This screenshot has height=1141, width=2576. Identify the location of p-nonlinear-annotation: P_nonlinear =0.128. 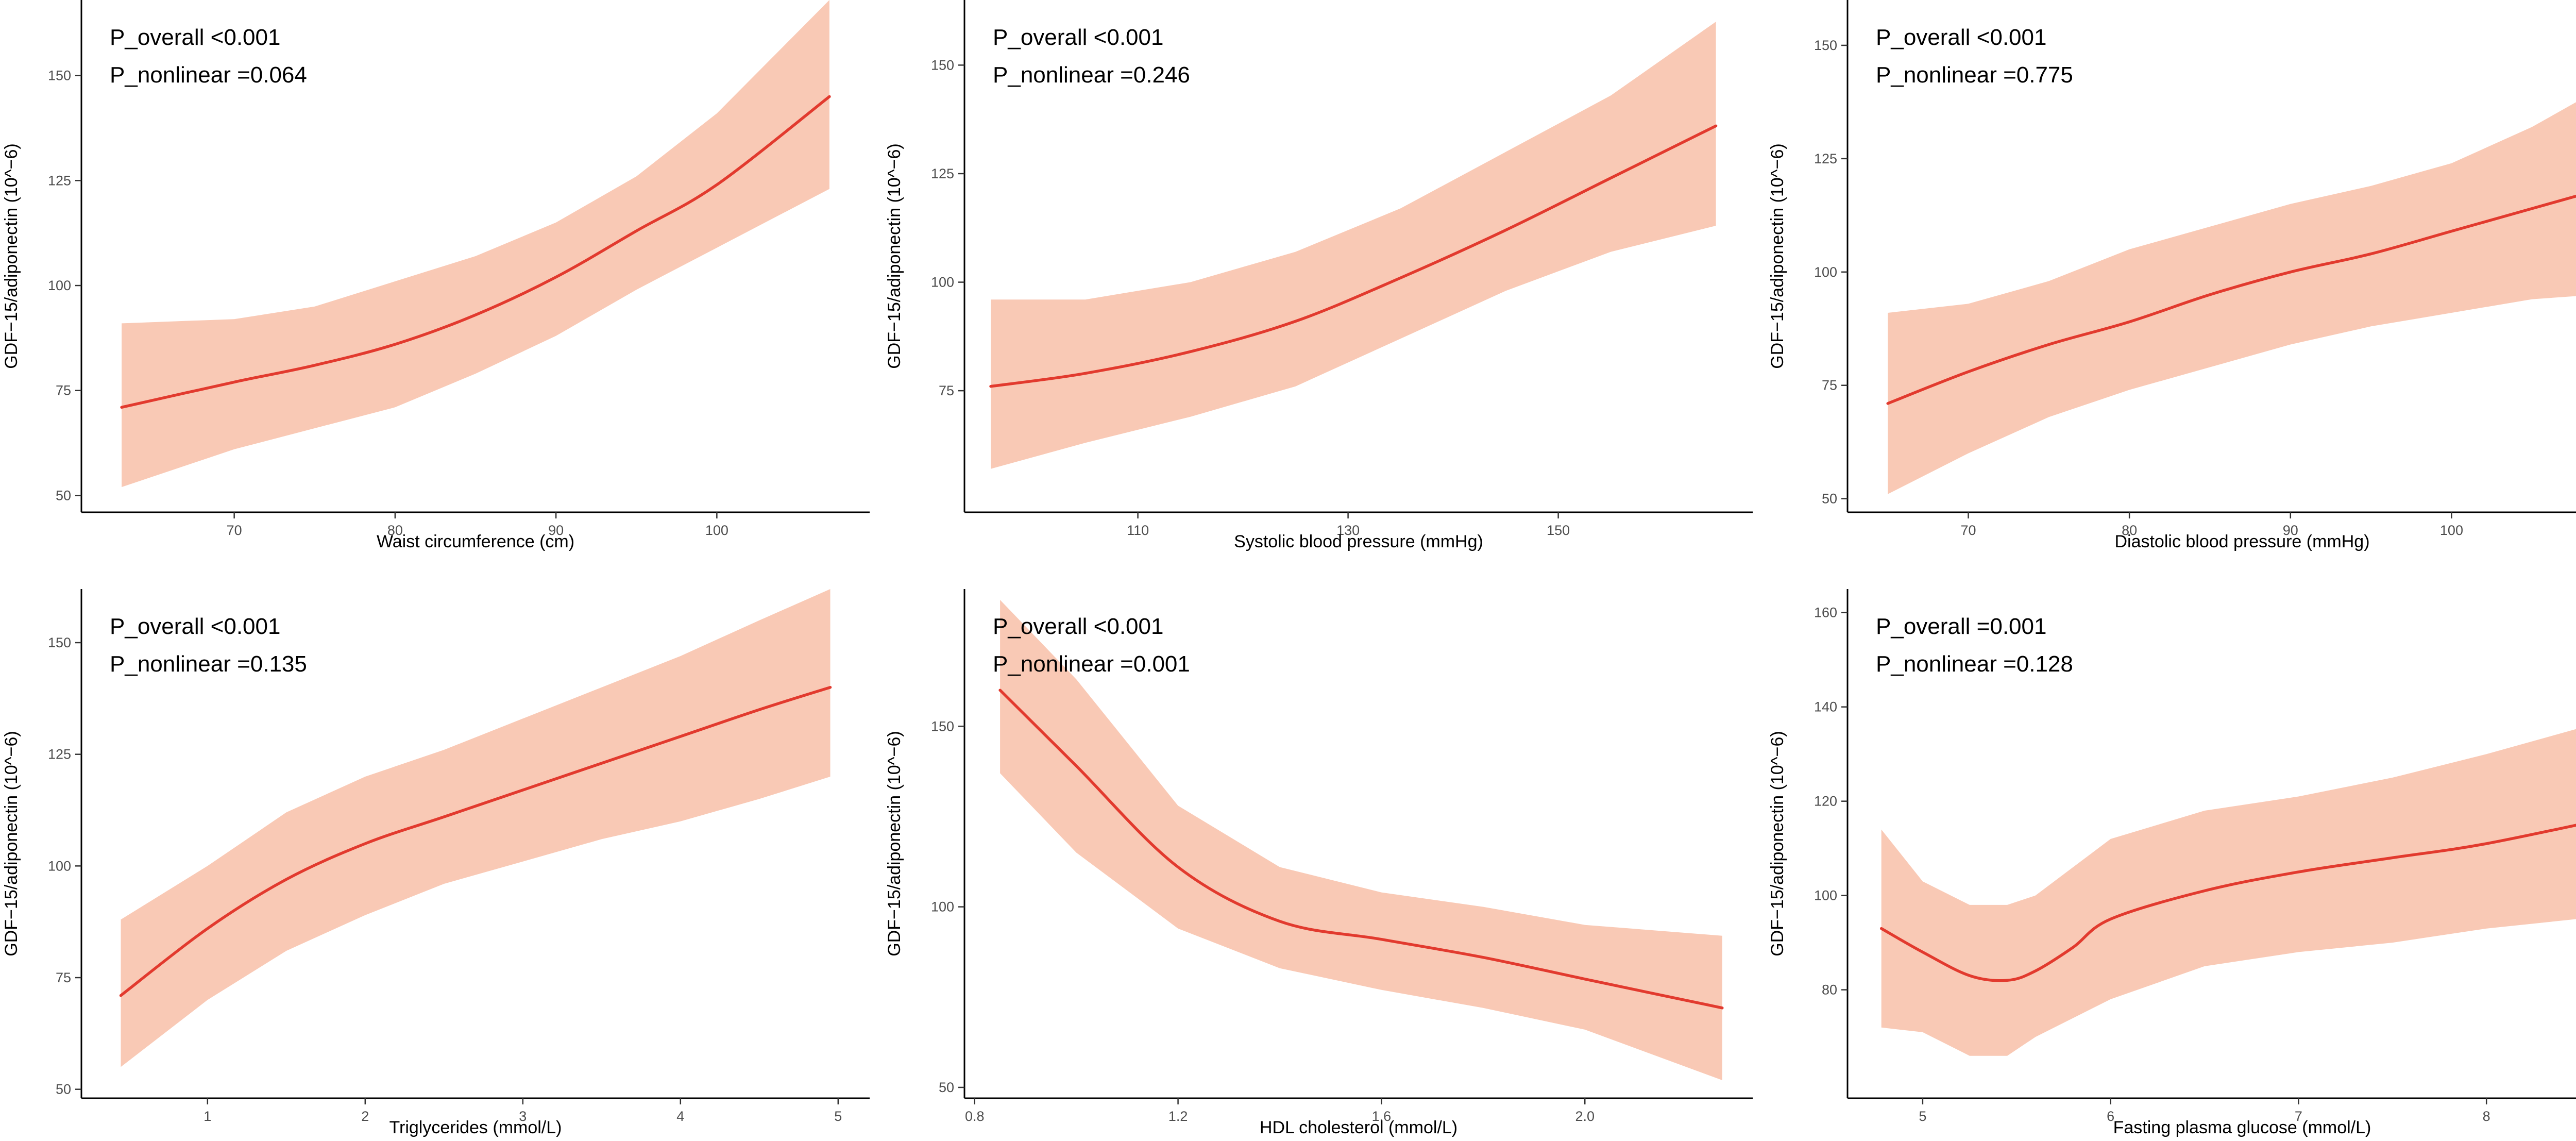
(1974, 664).